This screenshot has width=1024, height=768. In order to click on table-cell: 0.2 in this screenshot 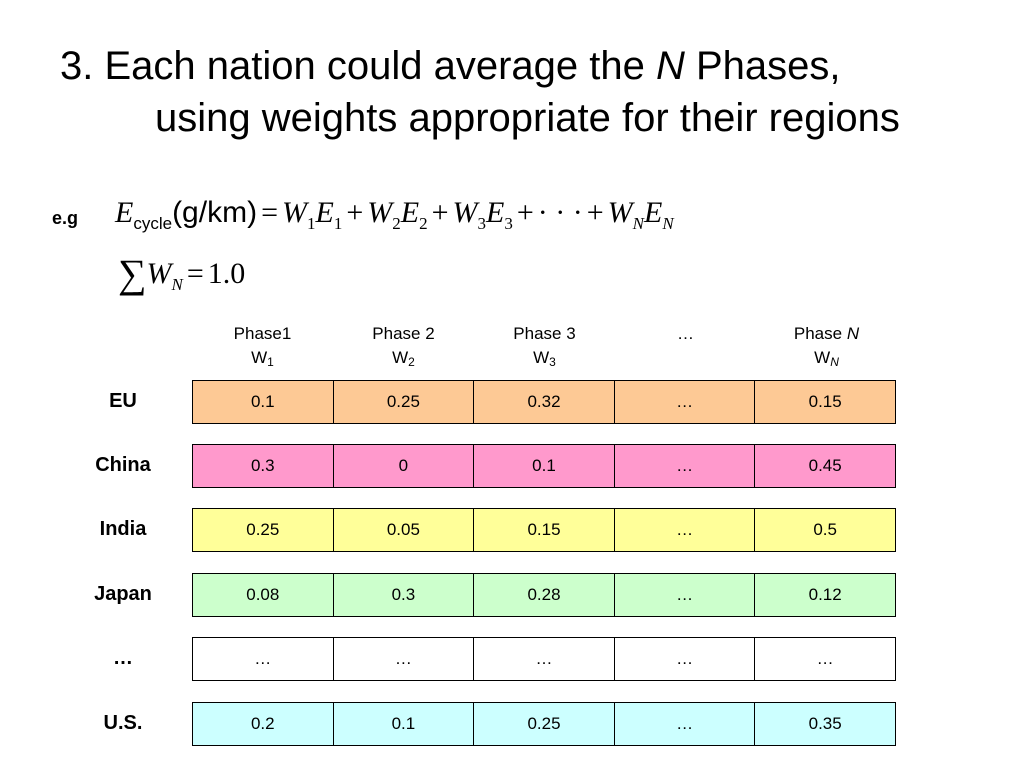, I will do `click(262, 723)`.